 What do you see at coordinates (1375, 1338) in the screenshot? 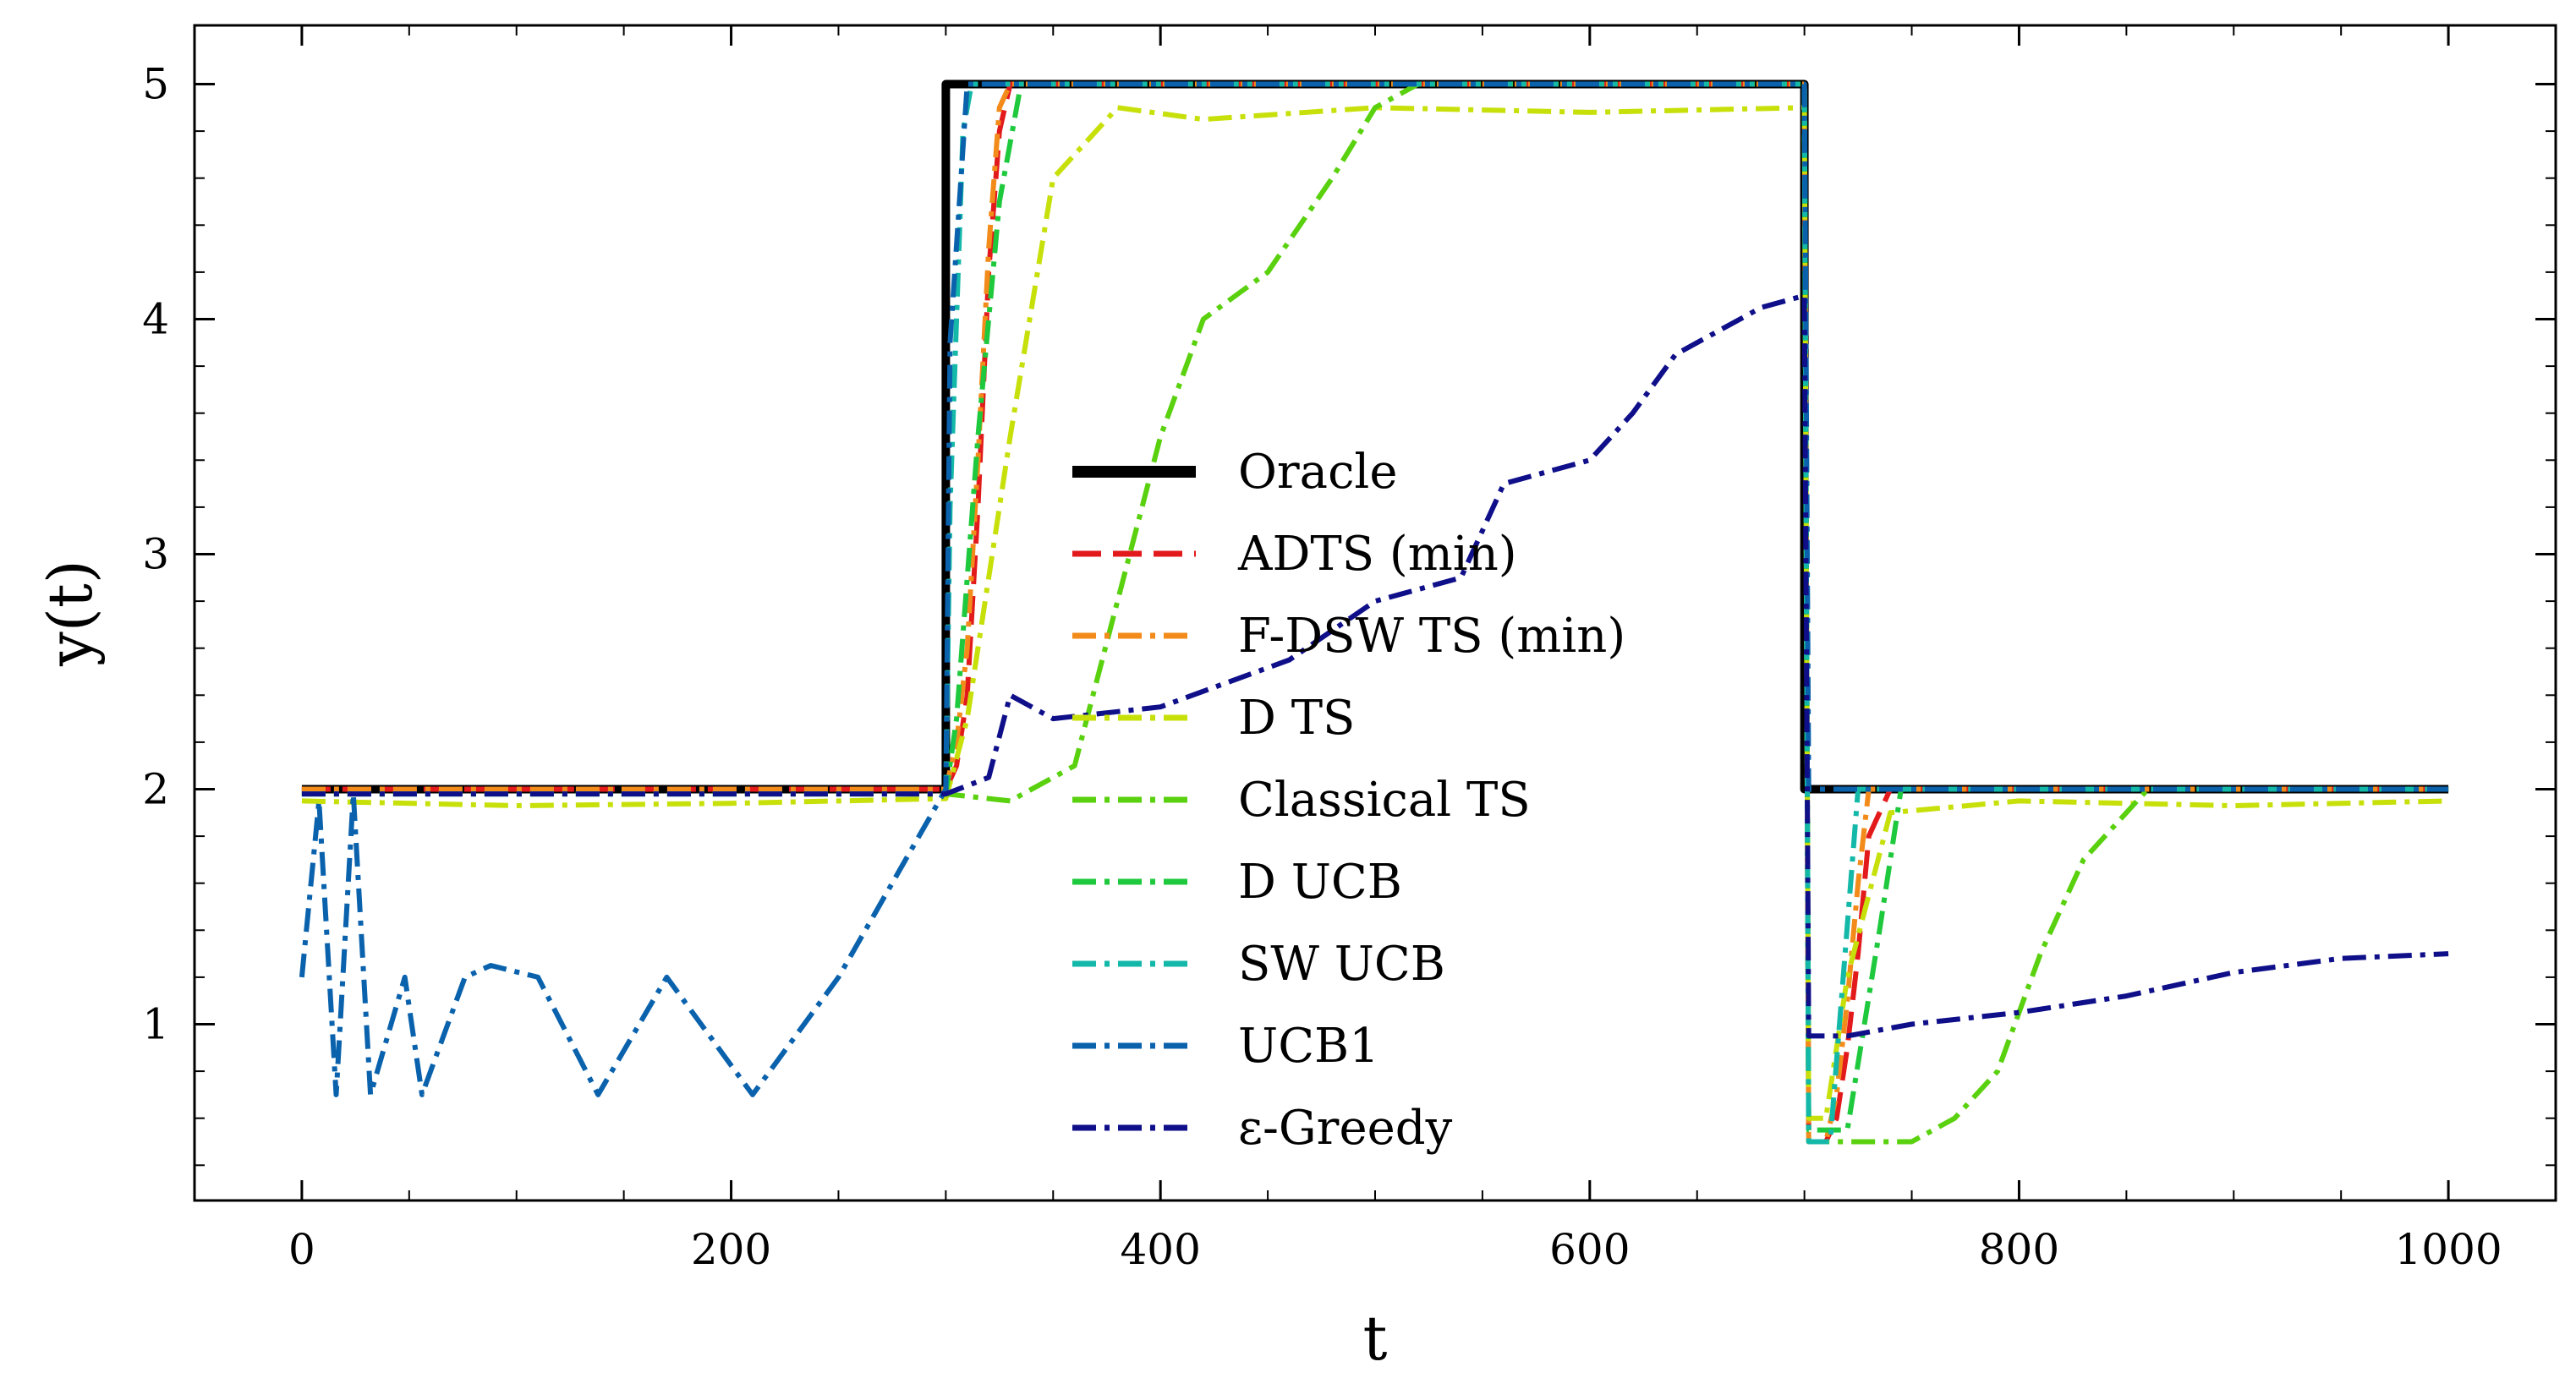
I see `x-axis-label: t` at bounding box center [1375, 1338].